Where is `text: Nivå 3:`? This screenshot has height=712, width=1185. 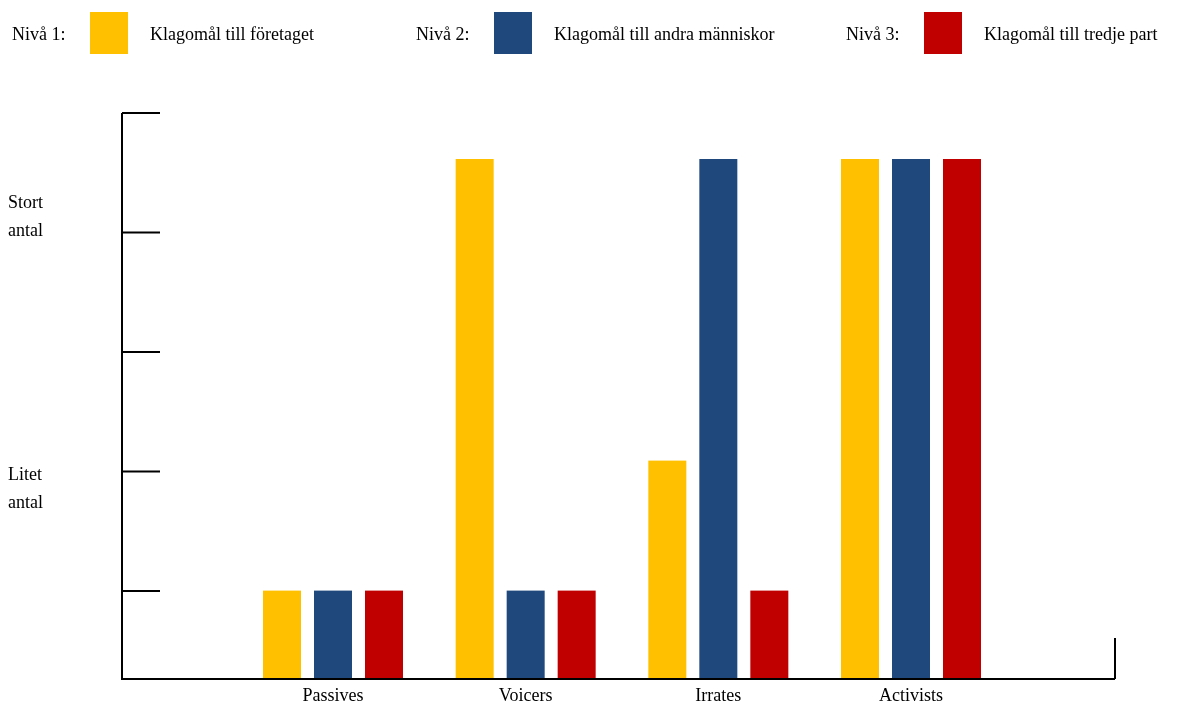 text: Nivå 3: is located at coordinates (873, 34).